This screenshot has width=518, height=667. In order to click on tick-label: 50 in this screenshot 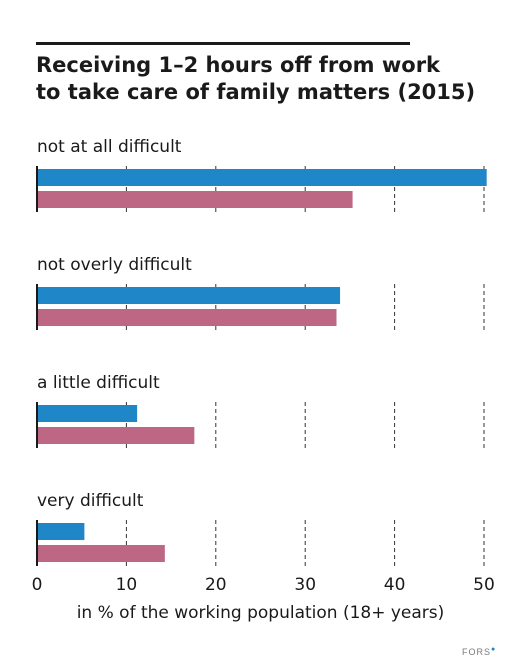, I will do `click(484, 585)`.